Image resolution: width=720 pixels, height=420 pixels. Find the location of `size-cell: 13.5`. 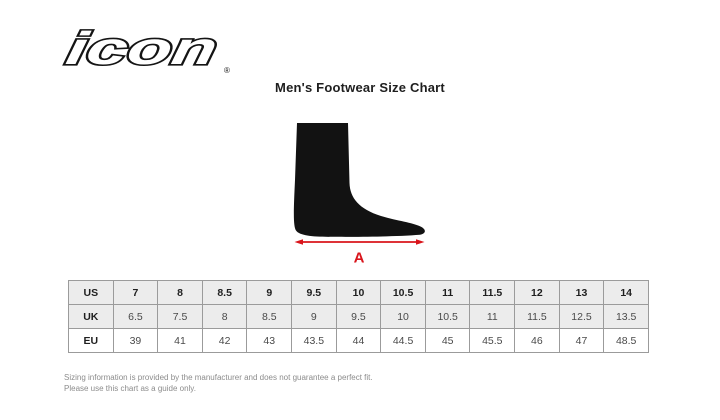

size-cell: 13.5 is located at coordinates (626, 316).